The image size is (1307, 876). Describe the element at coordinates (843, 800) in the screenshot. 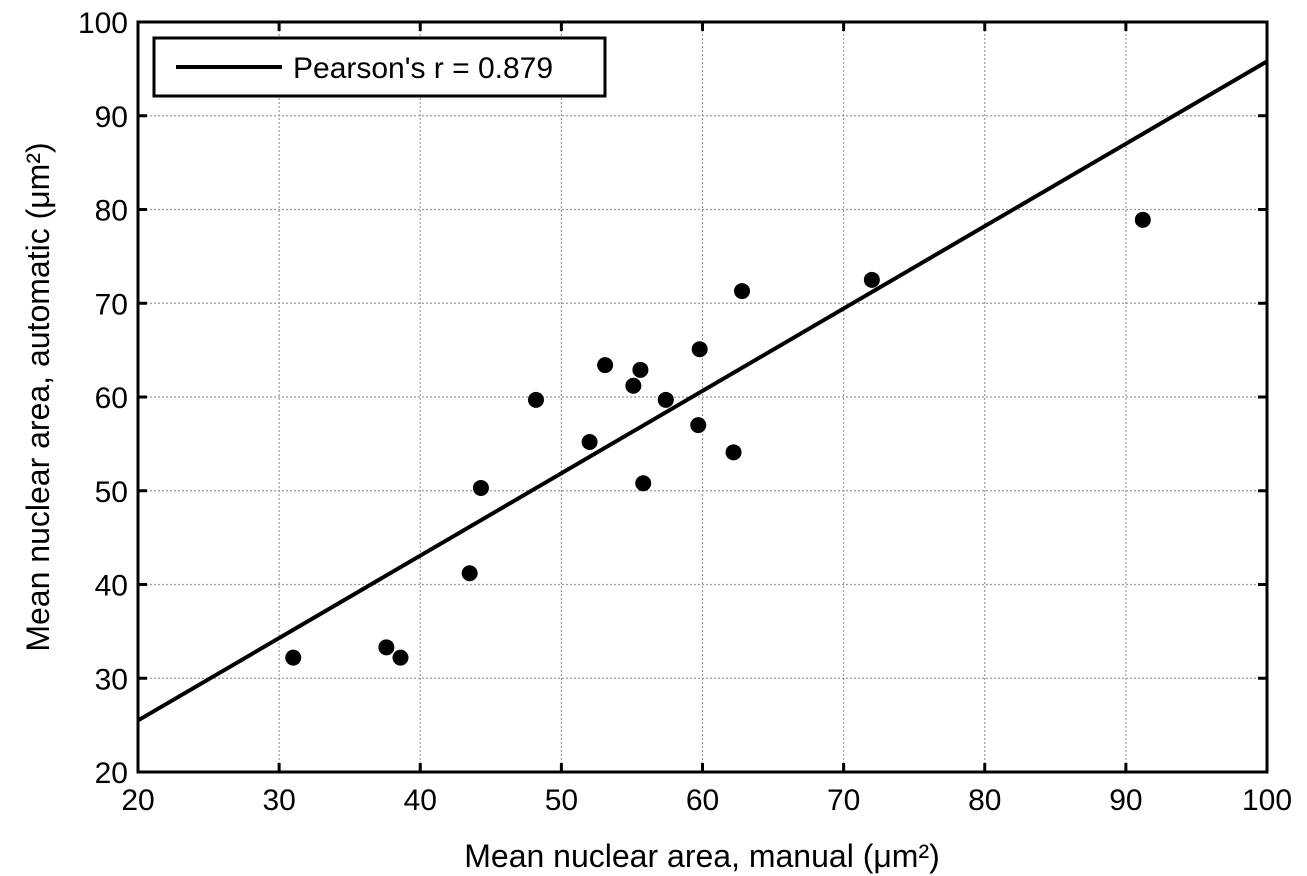

I see `x-tick-label: 70` at that location.